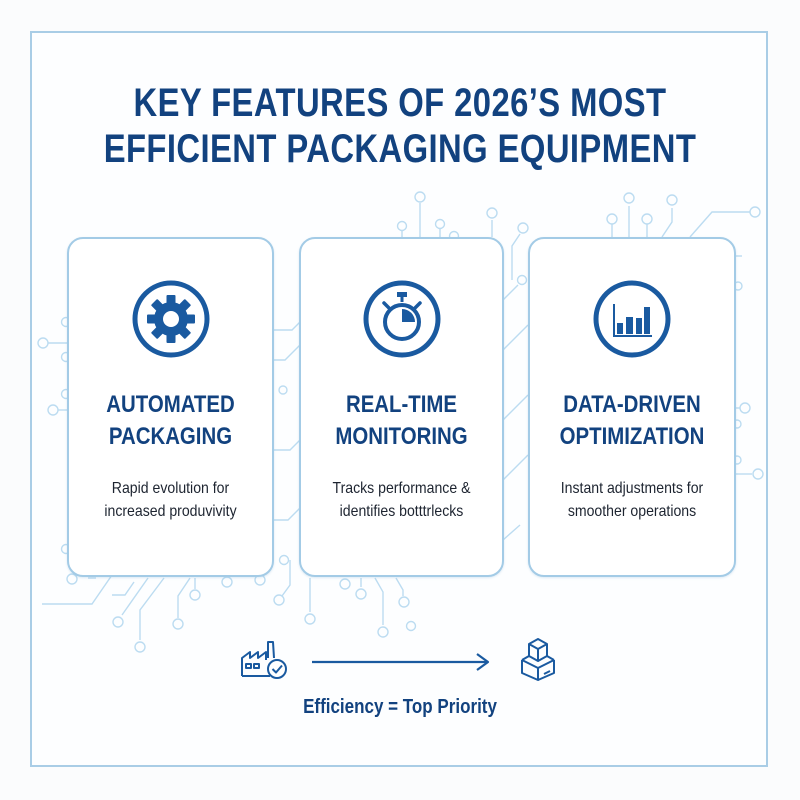 This screenshot has width=800, height=800. I want to click on card-description-line-1: Tracks performance &, so click(401, 488).